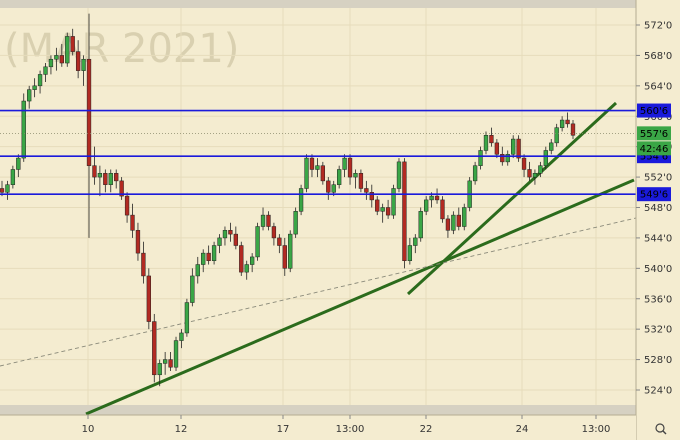  What do you see at coordinates (596, 429) in the screenshot?
I see `x-tick-label-6: 13:00` at bounding box center [596, 429].